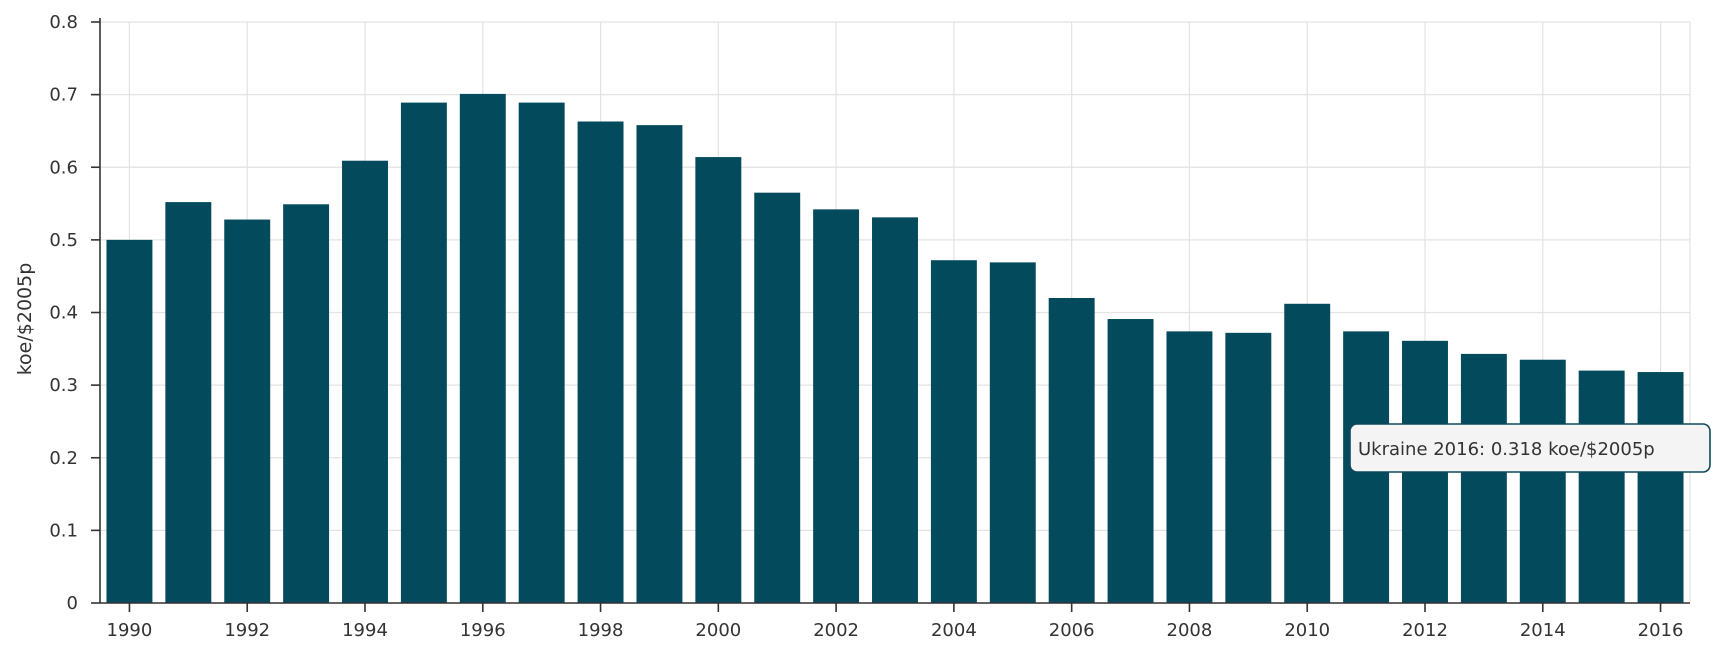  I want to click on y-tick-labels: 0 0.1 0.2 0.3 0.4 0.5 0.6 0.7 0.8, so click(63, 313).